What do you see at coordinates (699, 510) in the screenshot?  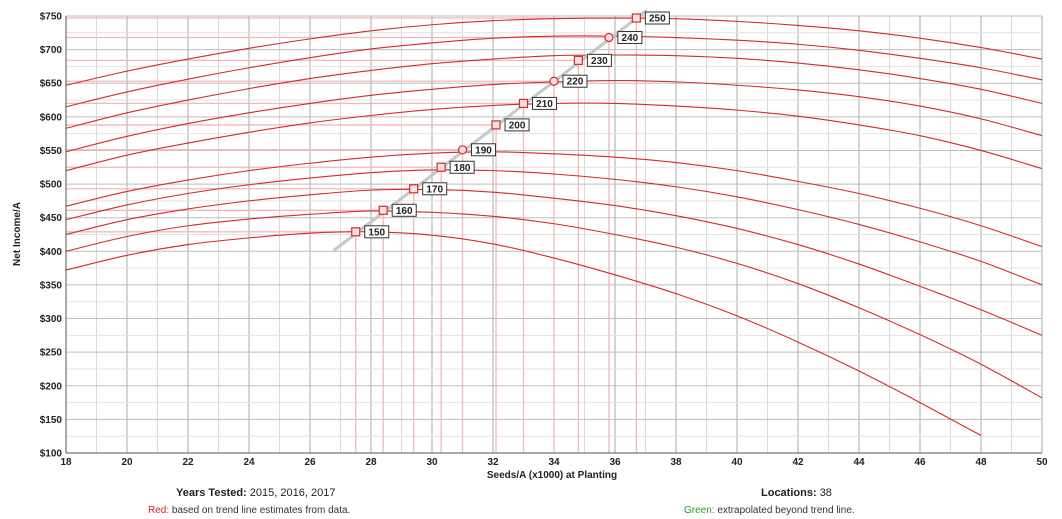 I see `legend-green-word: Green:` at bounding box center [699, 510].